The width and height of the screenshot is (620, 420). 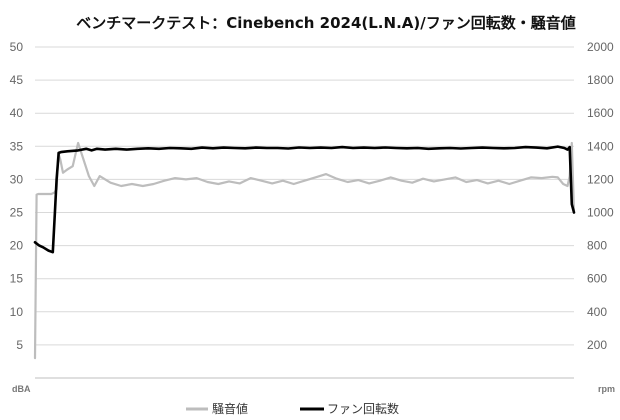 I want to click on right-tick-label: 400, so click(x=597, y=312).